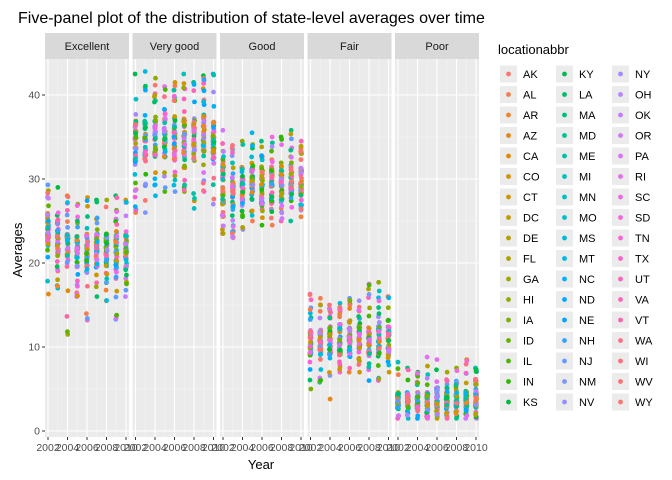 Image resolution: width=672 pixels, height=480 pixels. What do you see at coordinates (642, 301) in the screenshot?
I see `legend-label: VA` at bounding box center [642, 301].